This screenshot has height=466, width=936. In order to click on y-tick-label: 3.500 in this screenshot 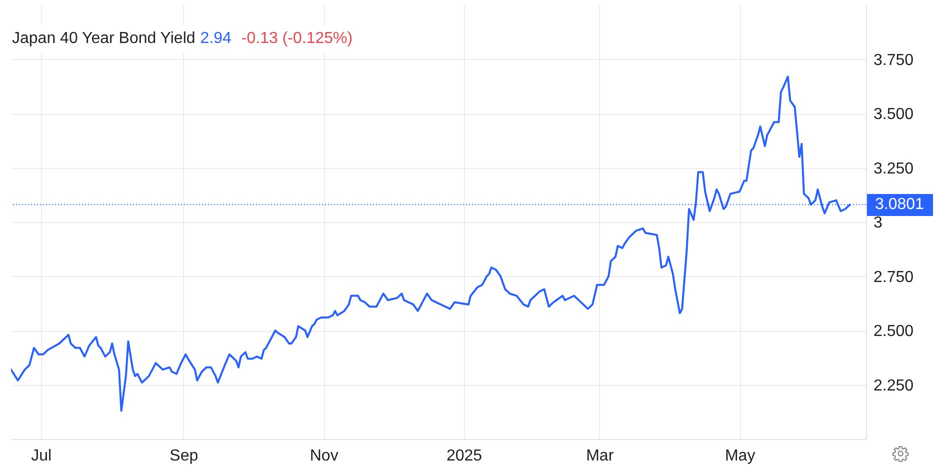, I will do `click(894, 114)`.